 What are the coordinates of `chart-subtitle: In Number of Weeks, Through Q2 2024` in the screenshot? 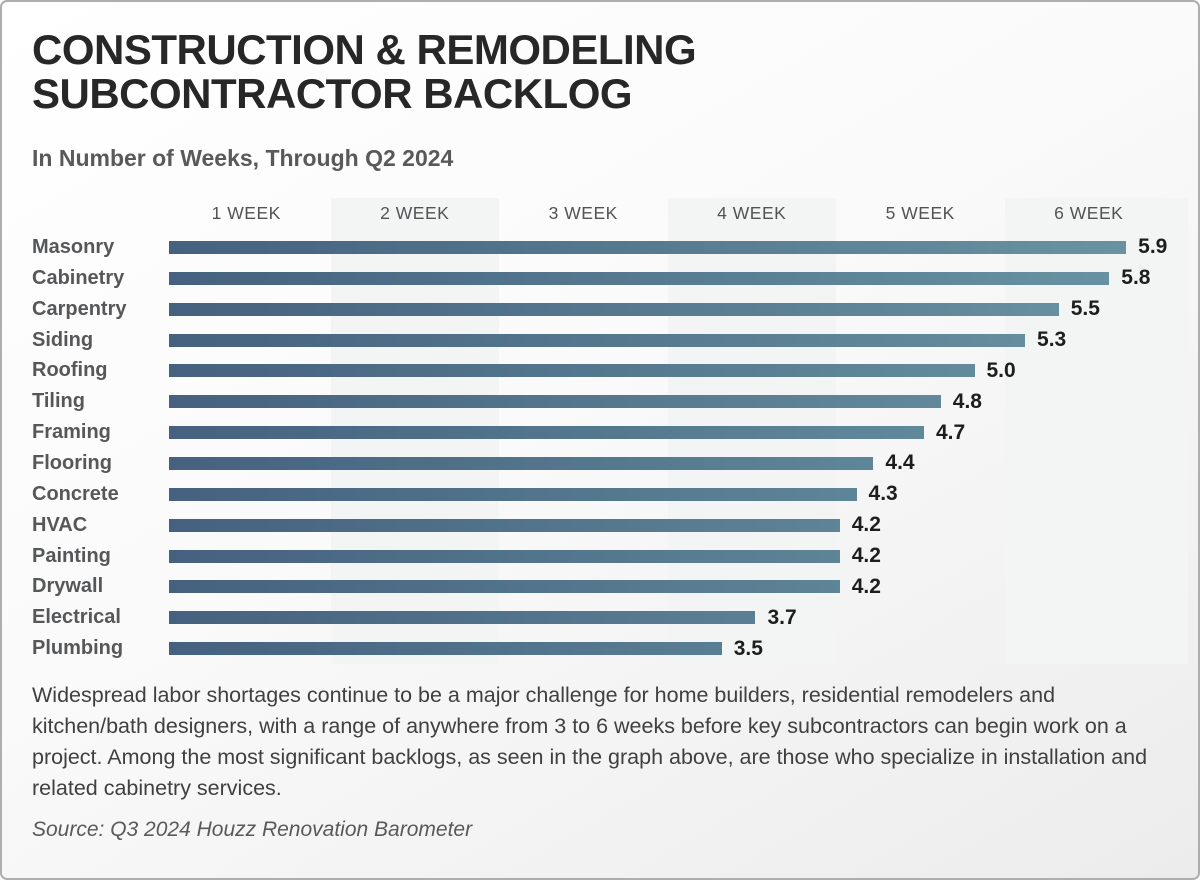 It's located at (243, 158).